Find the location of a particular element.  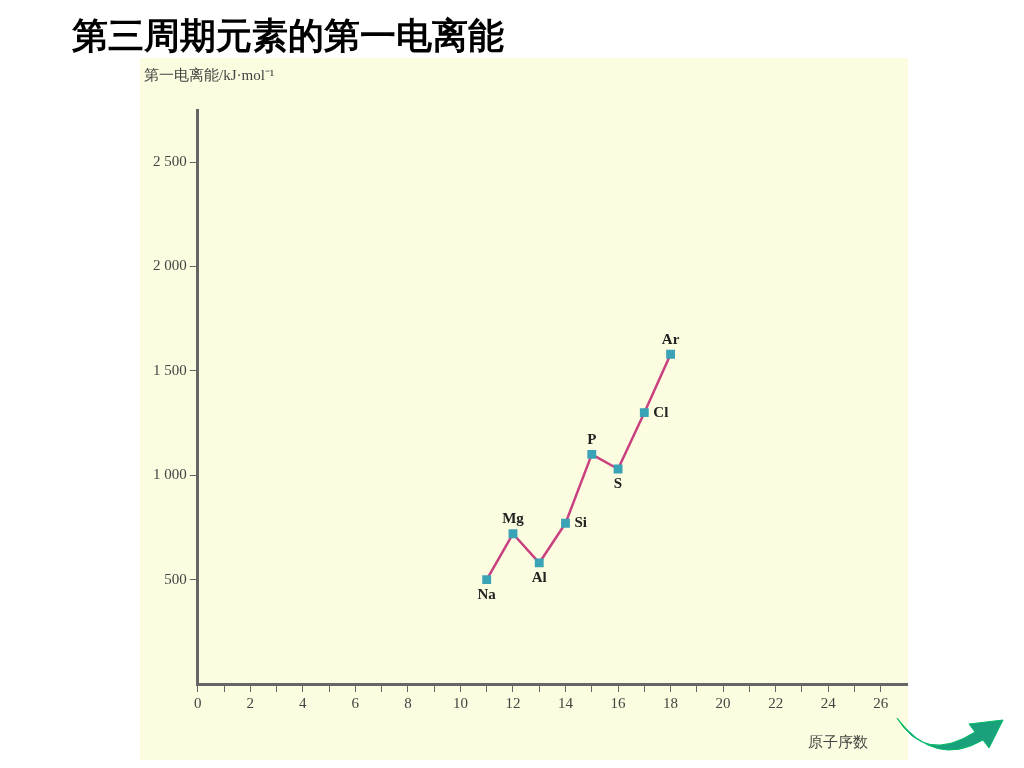

y-tick-label: 2 500 is located at coordinates (170, 161).